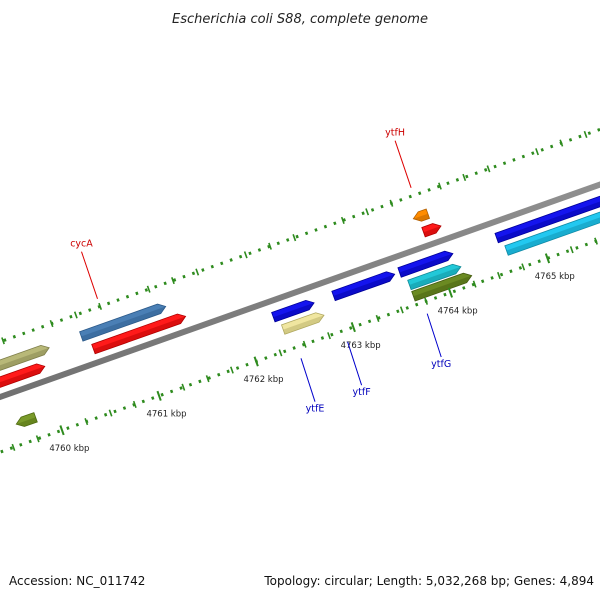  I want to click on tick-label: 4761 kbp, so click(166, 415).